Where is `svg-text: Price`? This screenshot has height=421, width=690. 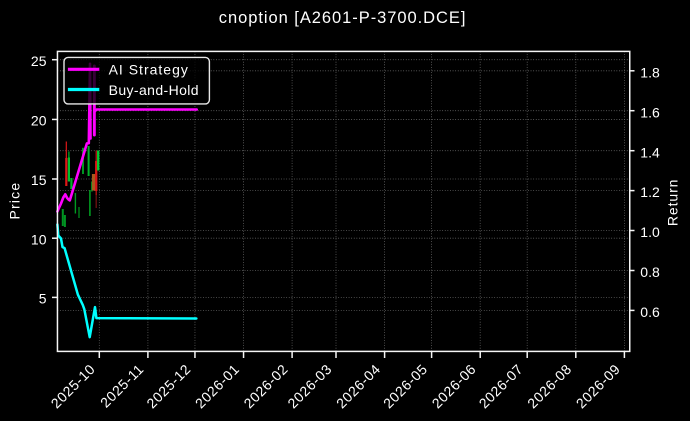
svg-text: Price is located at coordinates (15, 201).